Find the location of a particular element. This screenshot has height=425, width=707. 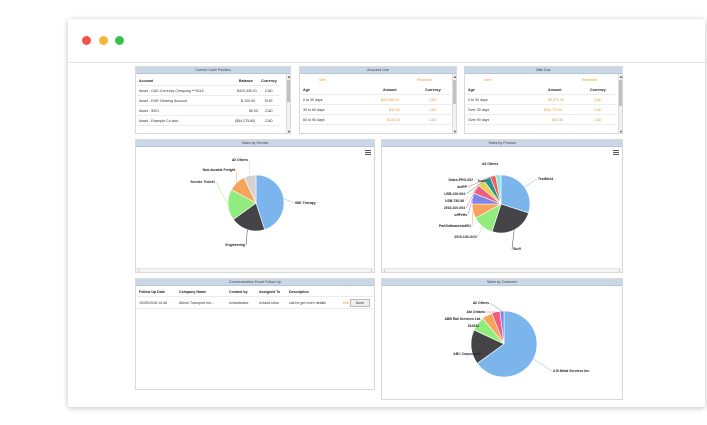

minimize-window-button is located at coordinates (103, 40).